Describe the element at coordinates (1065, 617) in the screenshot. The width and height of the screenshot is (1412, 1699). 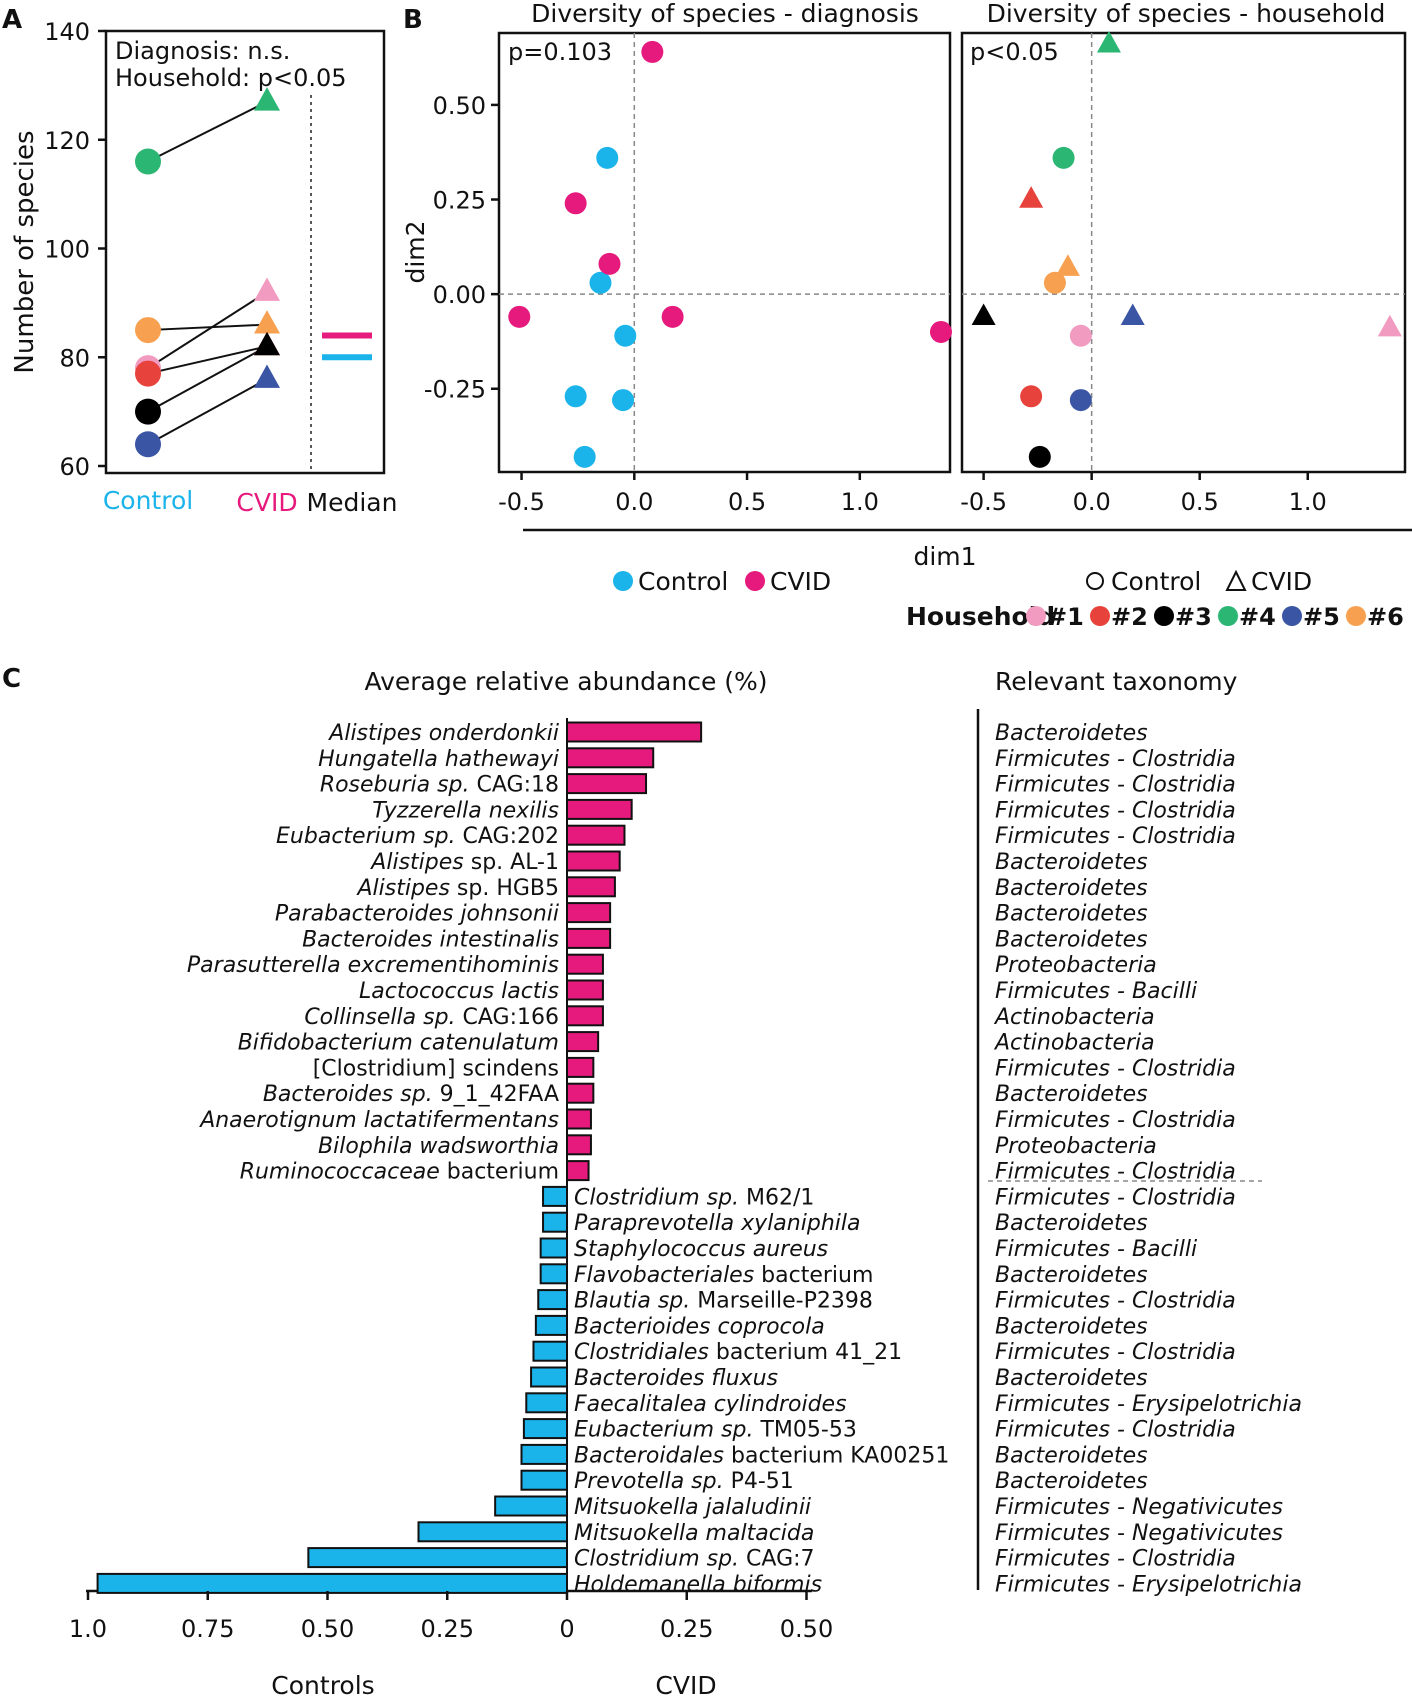
I see `legend-household-label: #1` at that location.